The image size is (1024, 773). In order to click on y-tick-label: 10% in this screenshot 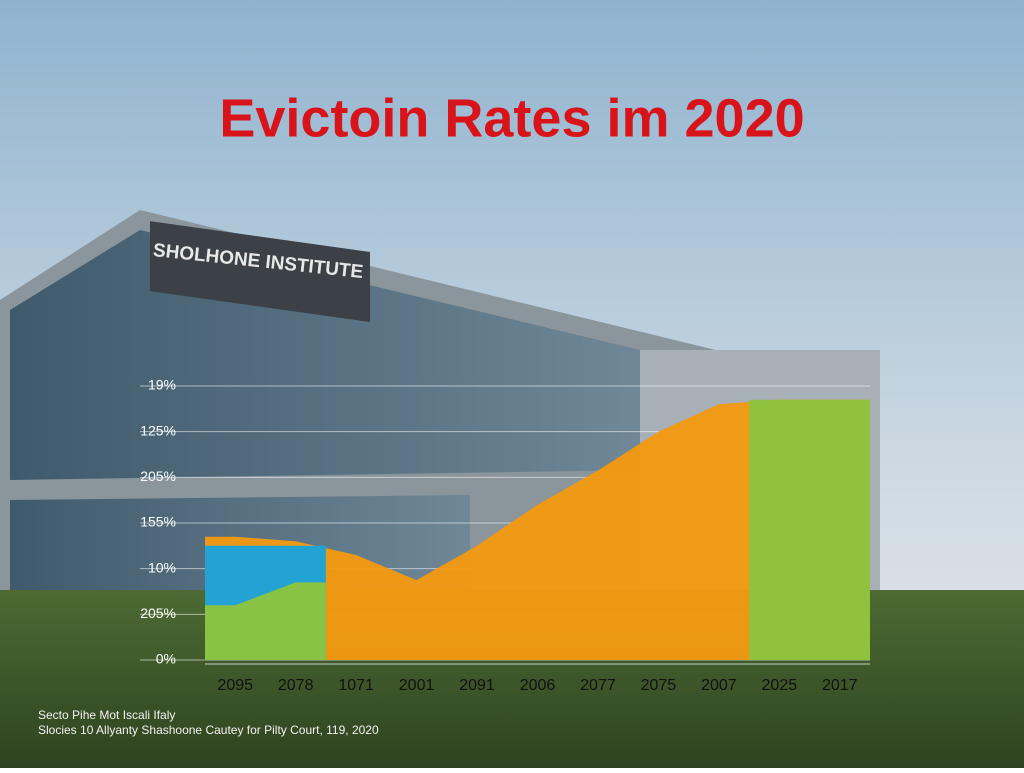, I will do `click(162, 567)`.